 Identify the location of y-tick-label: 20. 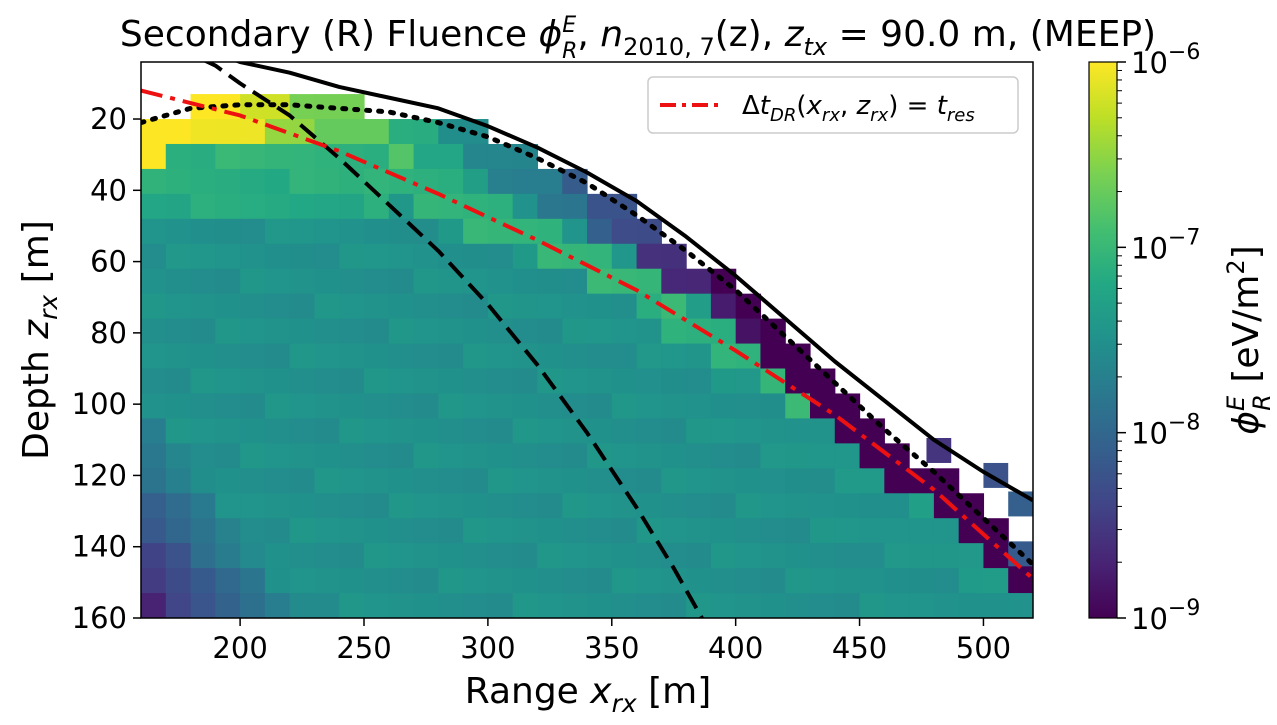
(108, 119).